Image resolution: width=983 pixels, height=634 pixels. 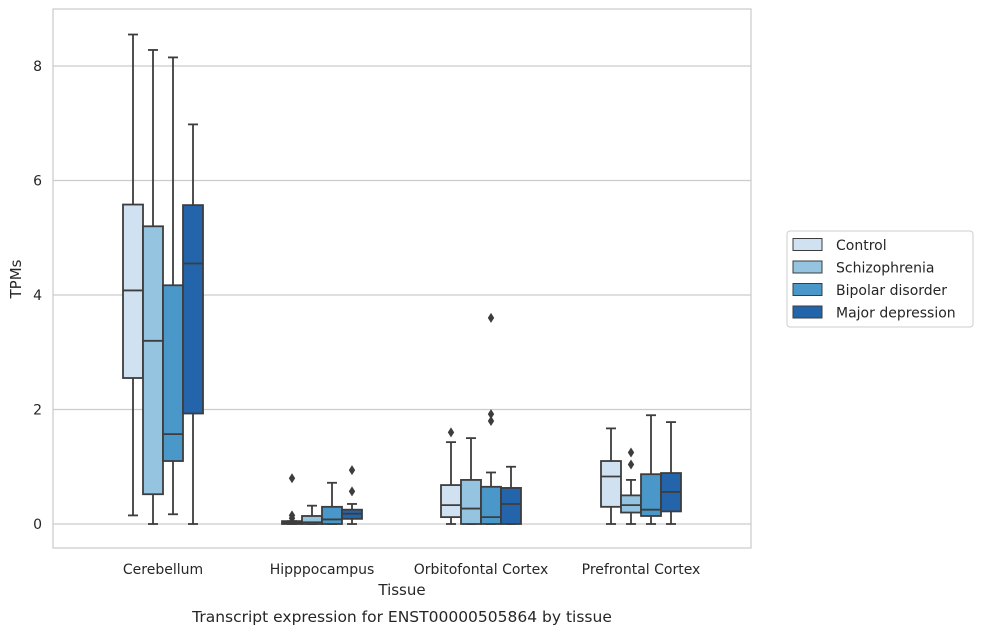 What do you see at coordinates (37, 525) in the screenshot?
I see `y-tick-label: 0` at bounding box center [37, 525].